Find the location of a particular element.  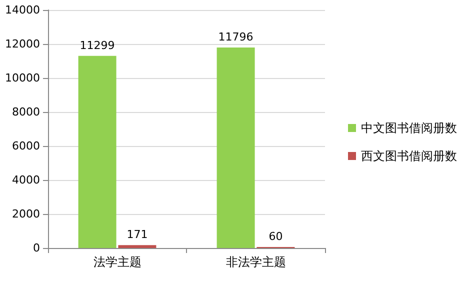

y-tick-label: 2000 is located at coordinates (26, 214).